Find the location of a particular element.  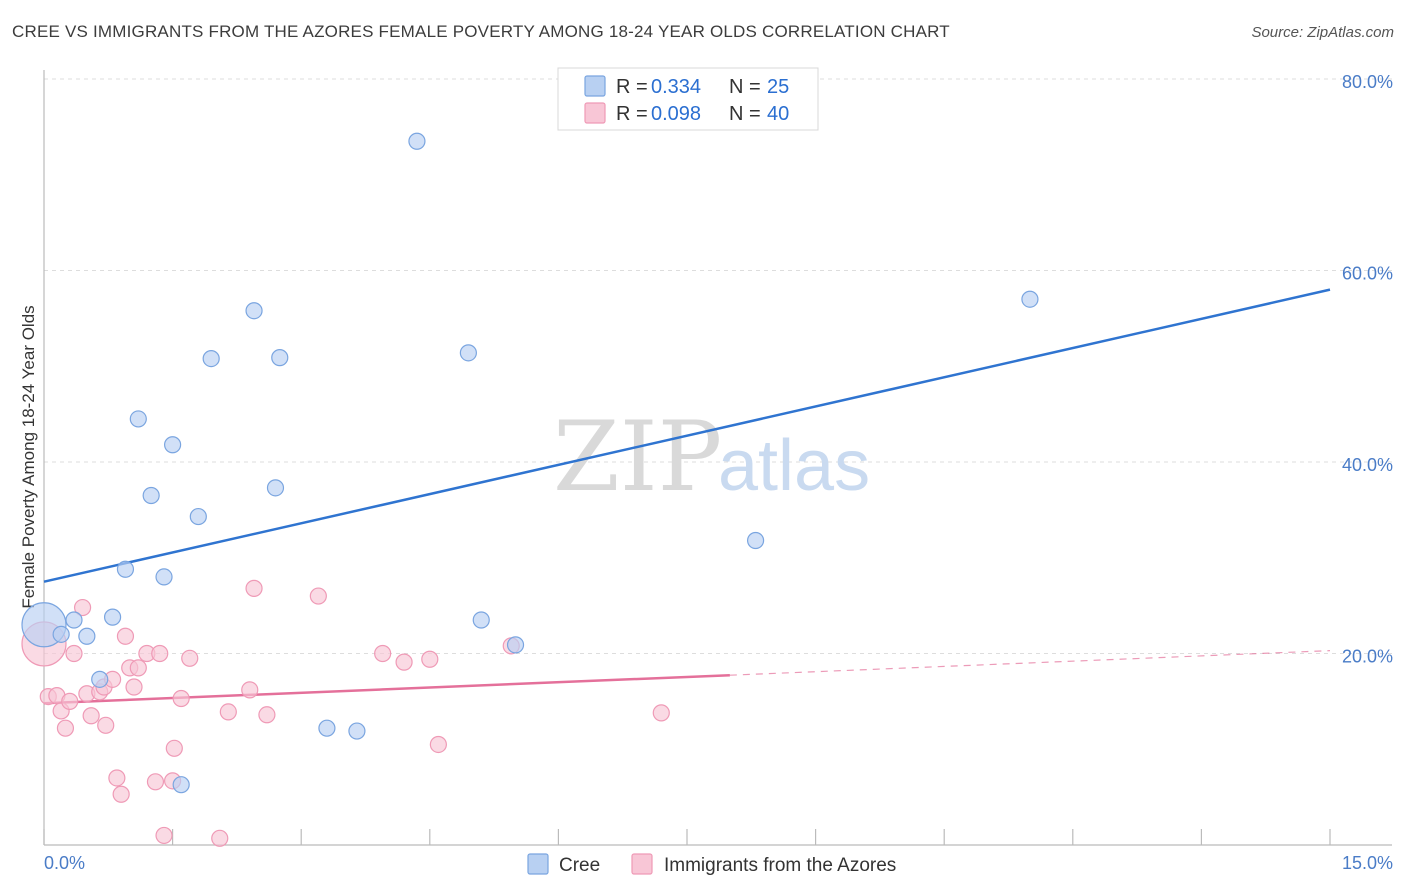

legend-r-label-cree: R = is located at coordinates (632, 87).